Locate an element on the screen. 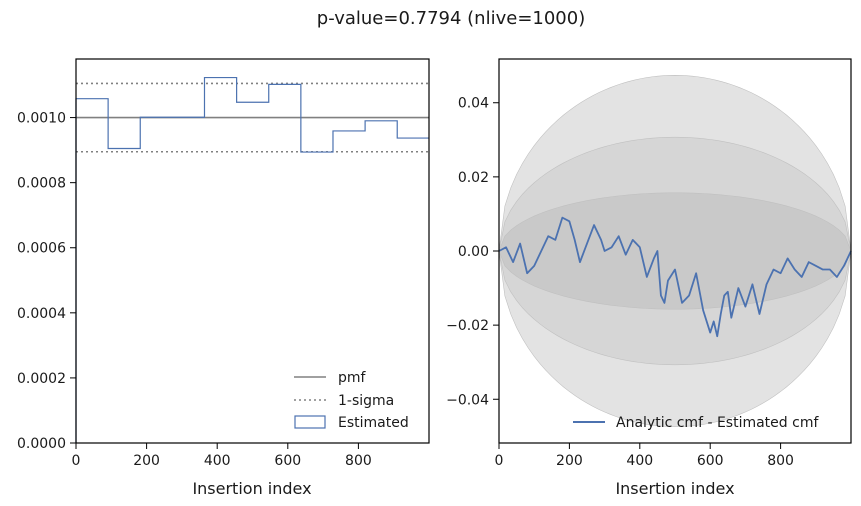  pmf-x-axis-label: Insertion index is located at coordinates (251, 488).